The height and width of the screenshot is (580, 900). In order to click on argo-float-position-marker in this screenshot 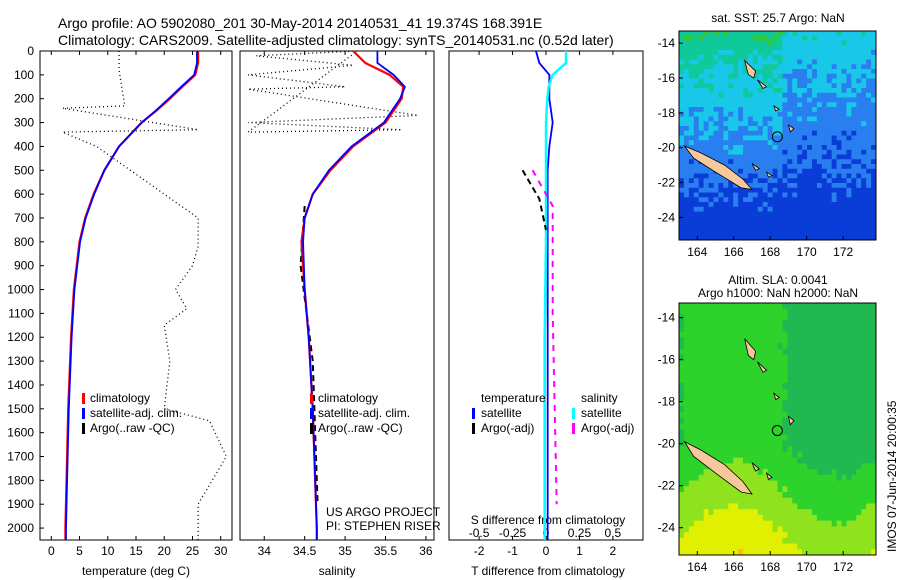, I will do `click(777, 137)`.